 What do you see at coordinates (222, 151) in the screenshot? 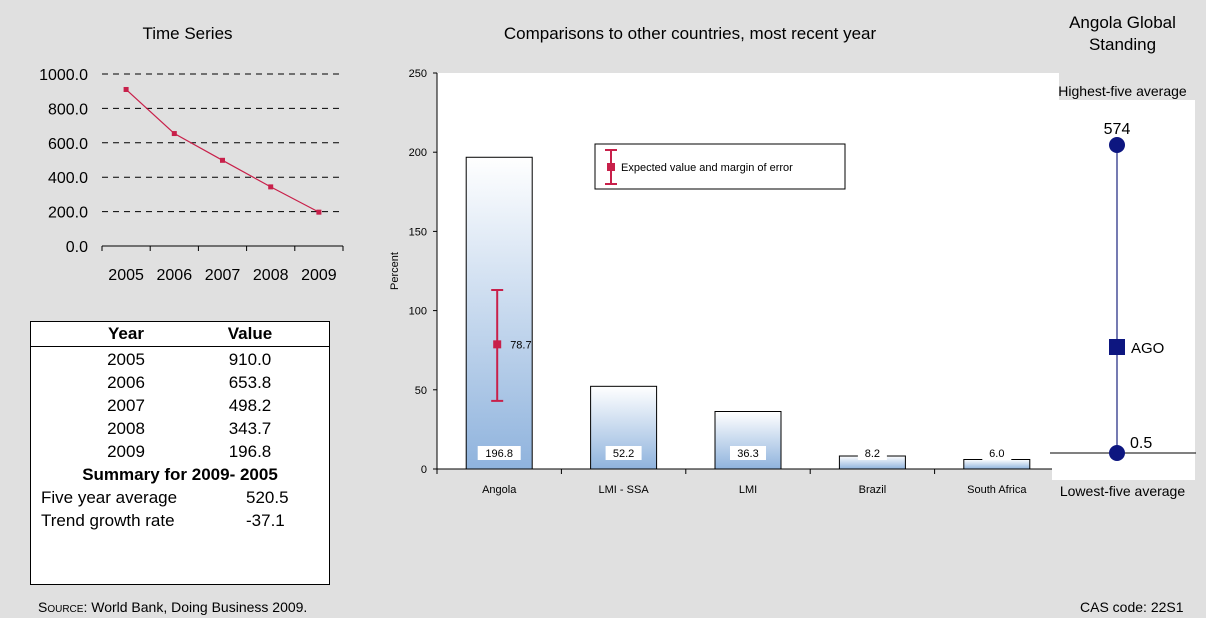
I see `ts-series-line` at bounding box center [222, 151].